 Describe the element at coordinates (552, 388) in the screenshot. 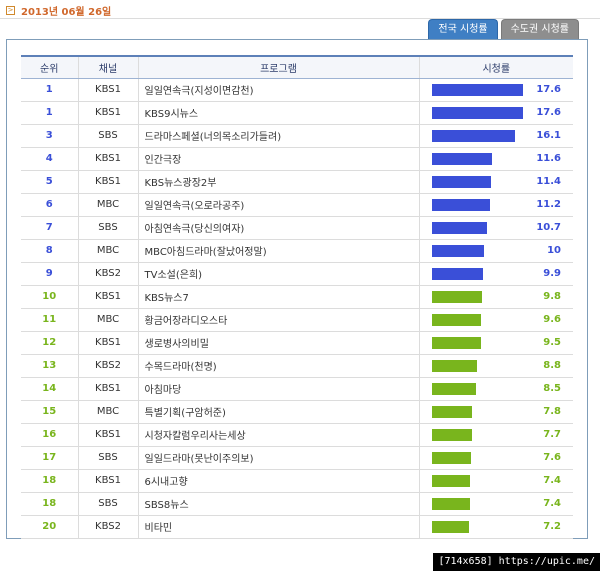

I see `row-rating-value: 8.5` at that location.